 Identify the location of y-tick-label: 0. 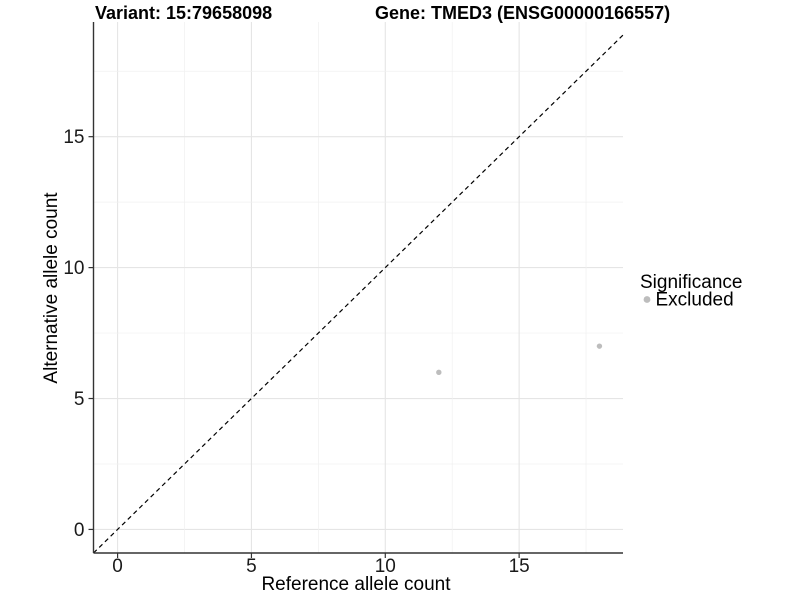
(79, 530).